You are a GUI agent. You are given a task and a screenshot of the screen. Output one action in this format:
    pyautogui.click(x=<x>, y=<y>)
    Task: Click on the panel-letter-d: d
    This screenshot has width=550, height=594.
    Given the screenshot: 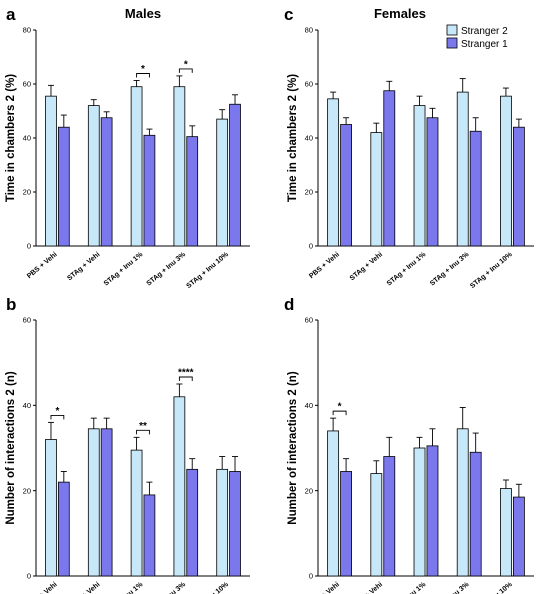 What is the action you would take?
    pyautogui.click(x=289, y=304)
    